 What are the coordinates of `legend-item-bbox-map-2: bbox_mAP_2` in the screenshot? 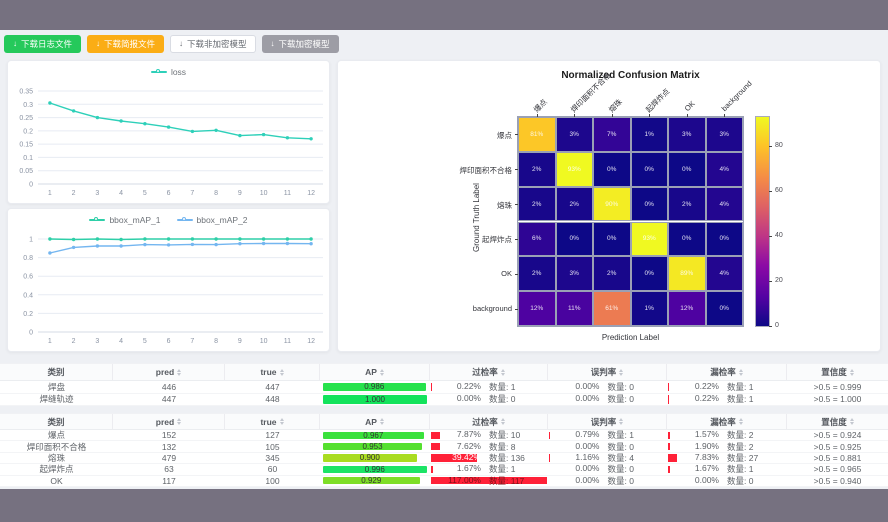 It's located at (212, 220).